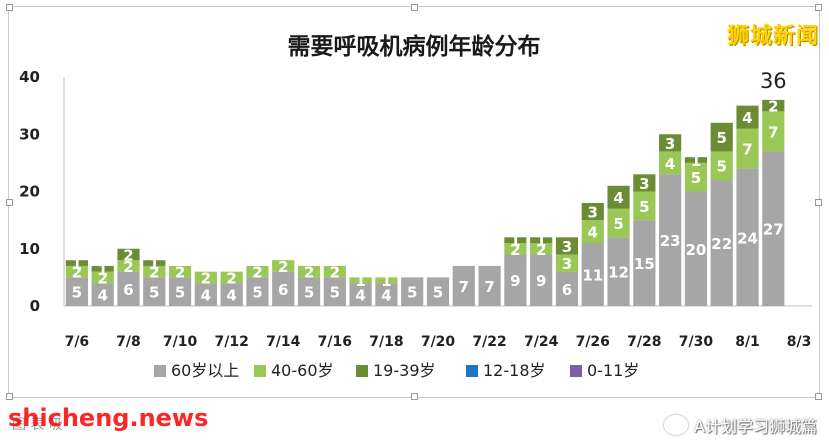 The width and height of the screenshot is (829, 440). Describe the element at coordinates (740, 425) in the screenshot. I see `wechat-account: A计划学习狮城篇` at that location.